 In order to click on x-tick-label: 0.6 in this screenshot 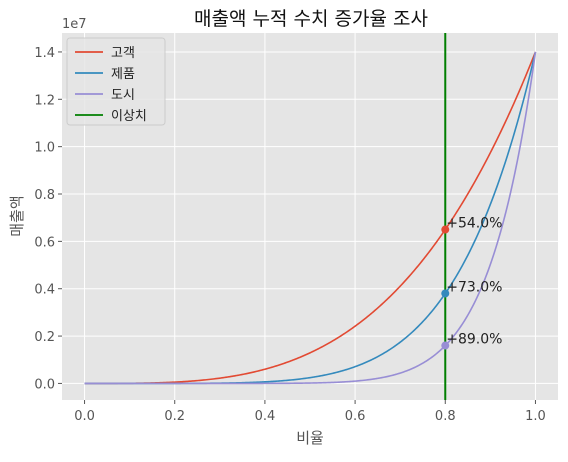, I will do `click(355, 416)`.